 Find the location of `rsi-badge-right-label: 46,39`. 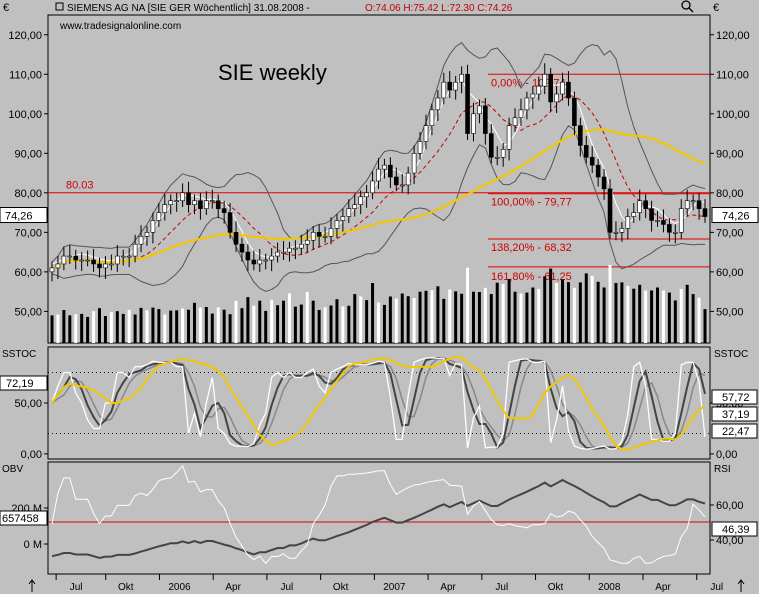

rsi-badge-right-label: 46,39 is located at coordinates (736, 530).